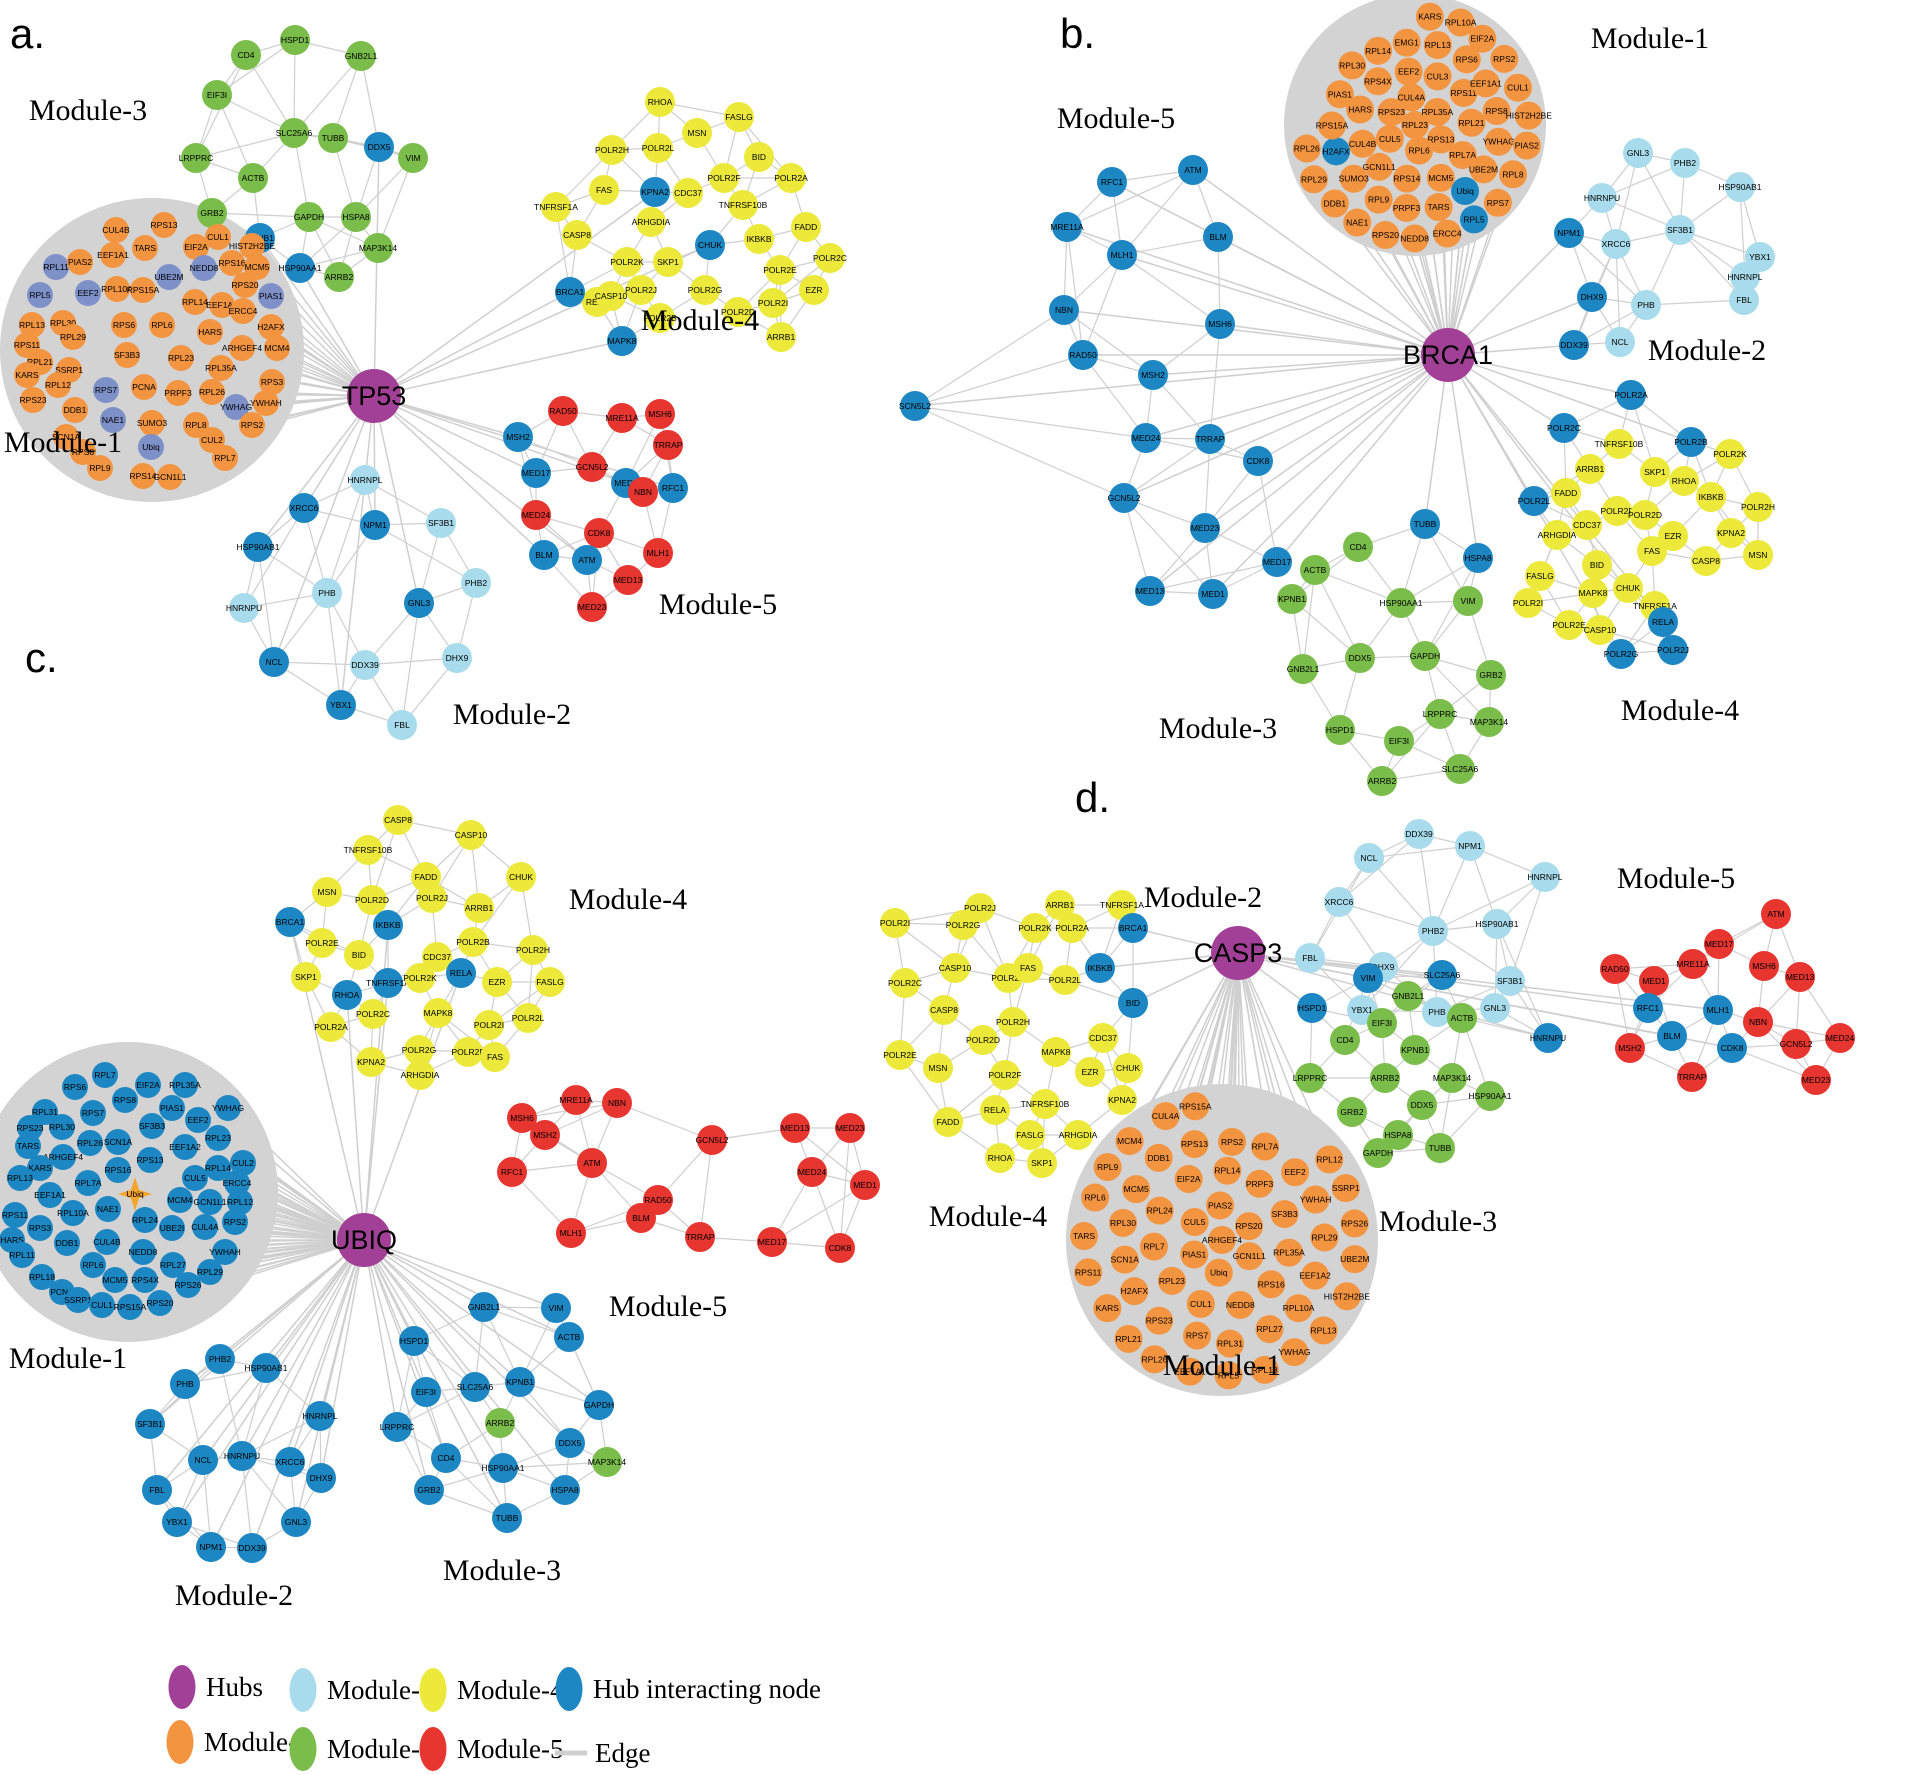  Describe the element at coordinates (995, 1110) in the screenshot. I see `node-label: RELA` at that location.